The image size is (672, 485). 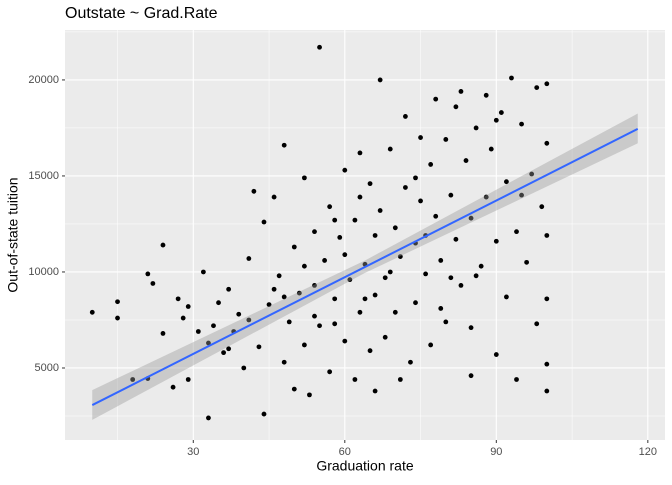 What do you see at coordinates (13, 234) in the screenshot?
I see `y-axis-label: Out-of-state tuition` at bounding box center [13, 234].